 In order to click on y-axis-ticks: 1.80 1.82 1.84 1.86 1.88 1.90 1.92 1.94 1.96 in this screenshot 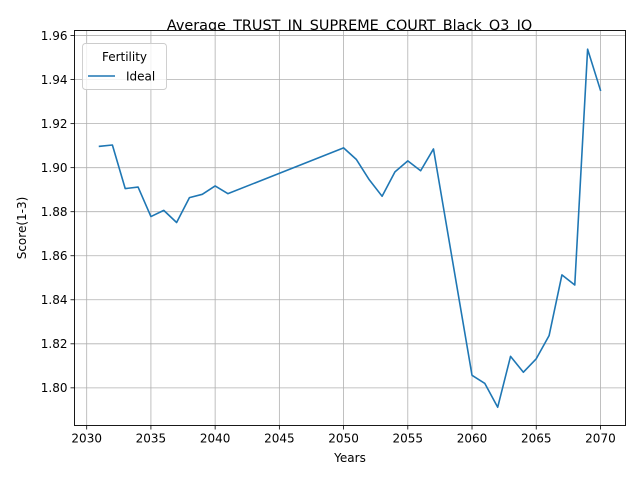, I will do `click(58, 212)`.